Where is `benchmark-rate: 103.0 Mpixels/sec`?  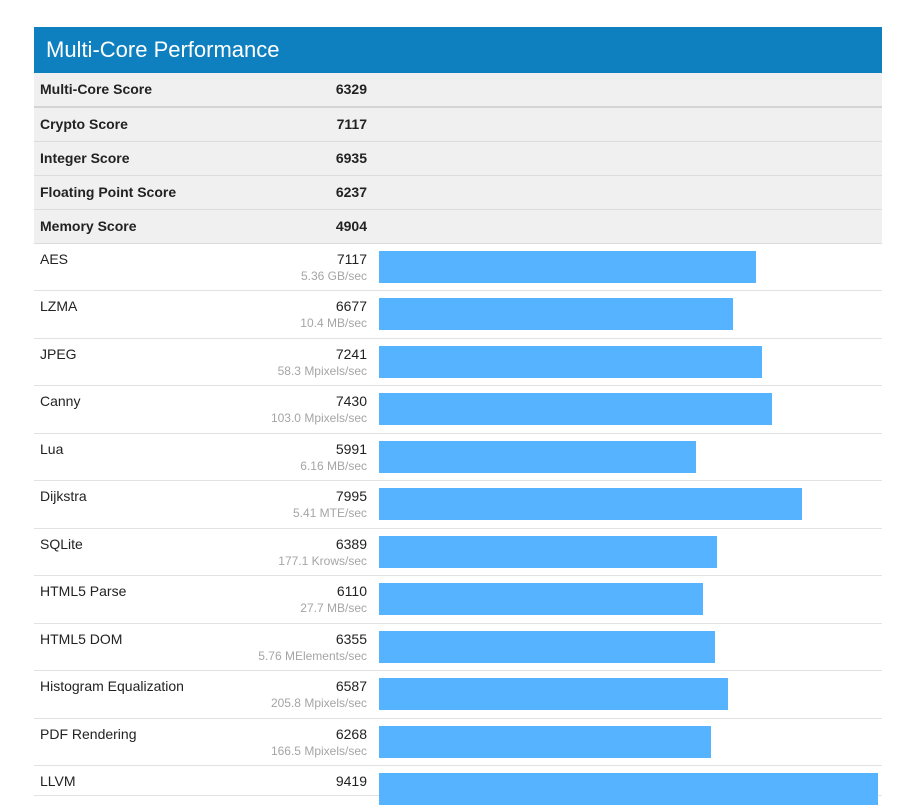
benchmark-rate: 103.0 Mpixels/sec is located at coordinates (318, 418).